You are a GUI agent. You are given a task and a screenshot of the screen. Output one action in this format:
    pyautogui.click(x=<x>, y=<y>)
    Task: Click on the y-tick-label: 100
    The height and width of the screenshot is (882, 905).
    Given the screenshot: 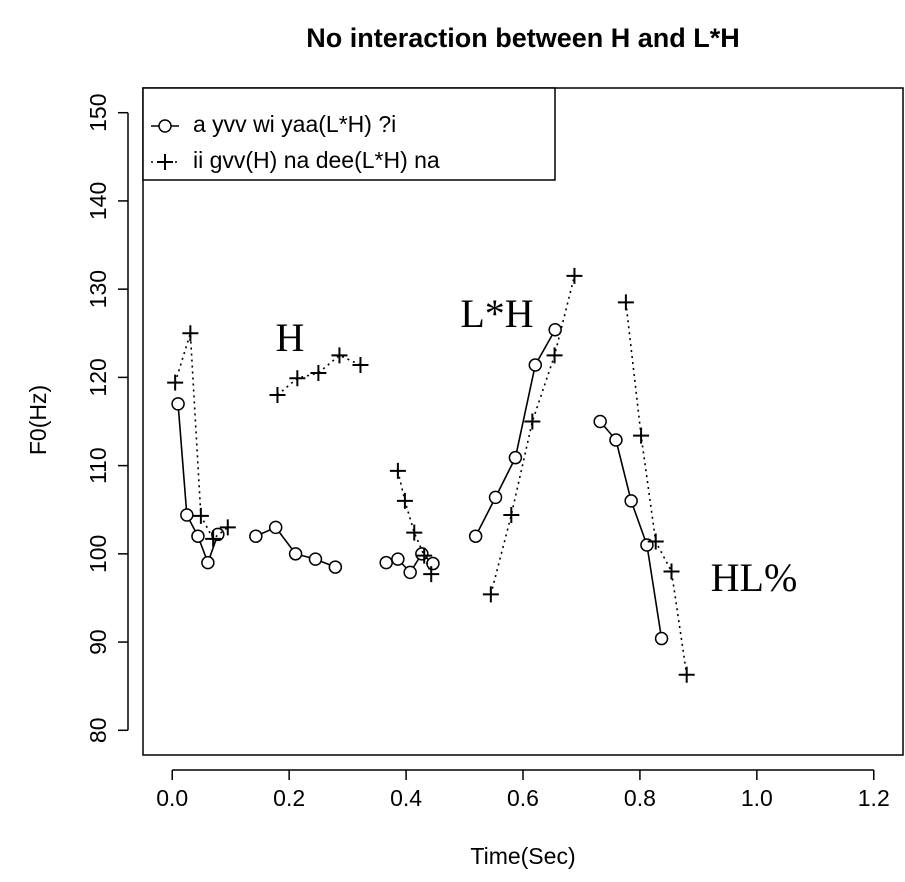 What is the action you would take?
    pyautogui.click(x=98, y=554)
    